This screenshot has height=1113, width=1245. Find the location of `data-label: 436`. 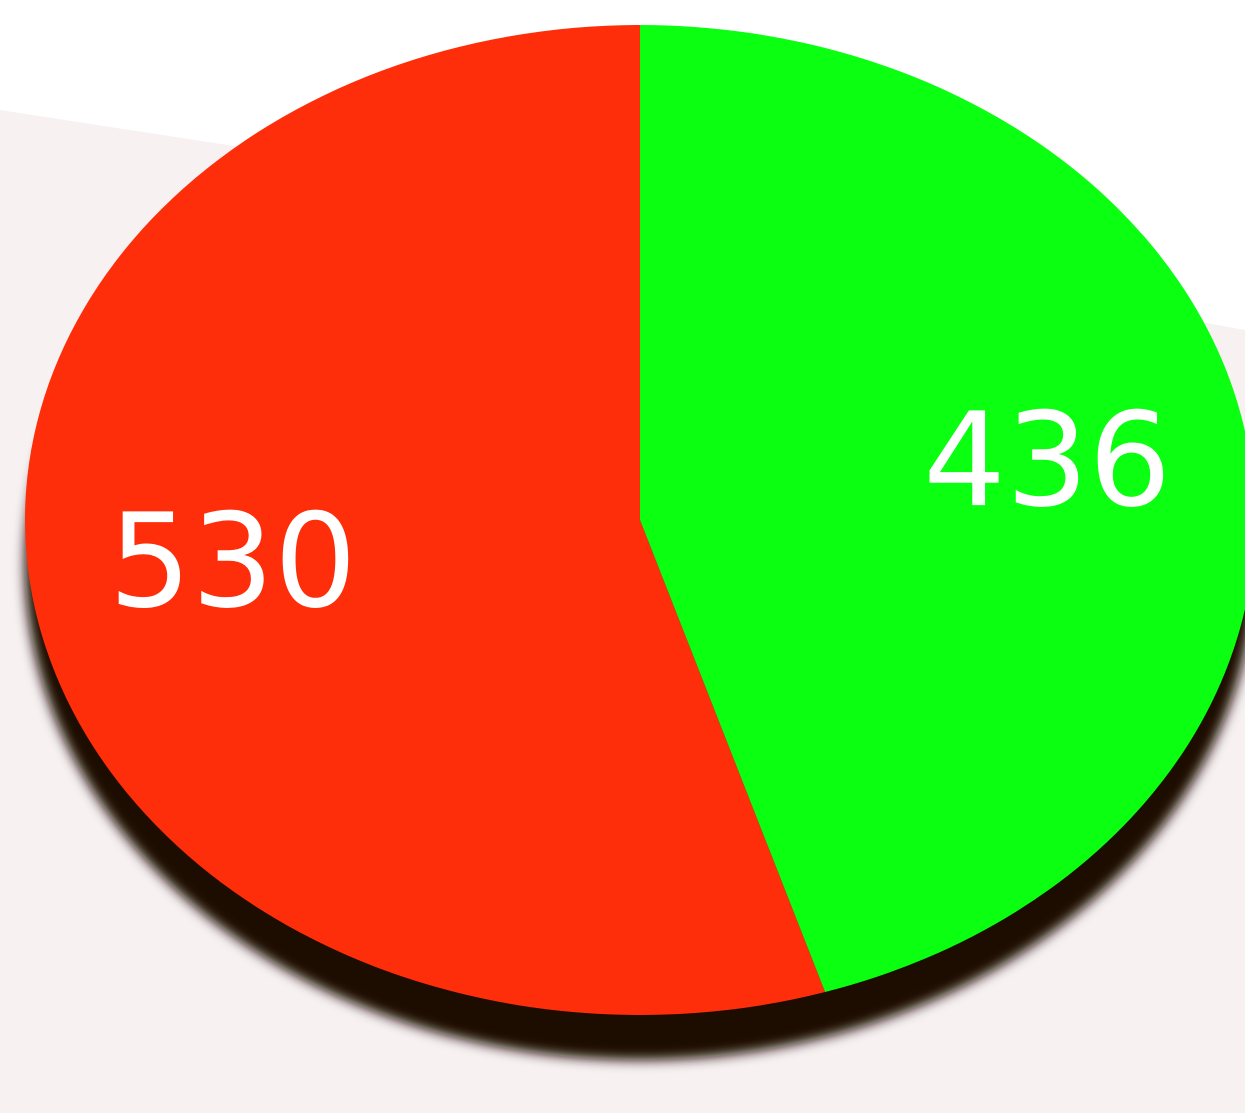

data-label: 436 is located at coordinates (1047, 460).